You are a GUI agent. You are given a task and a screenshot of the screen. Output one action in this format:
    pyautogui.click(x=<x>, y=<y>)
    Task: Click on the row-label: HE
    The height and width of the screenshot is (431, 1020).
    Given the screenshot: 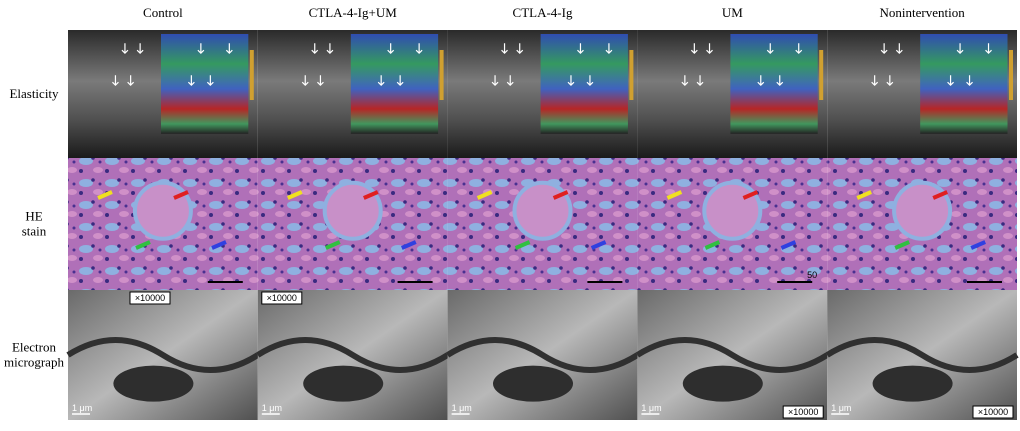 What is the action you would take?
    pyautogui.click(x=33, y=216)
    